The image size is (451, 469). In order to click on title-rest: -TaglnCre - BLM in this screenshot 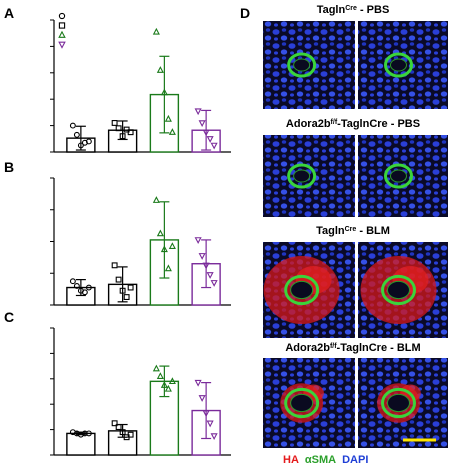, I will do `click(379, 348)`.